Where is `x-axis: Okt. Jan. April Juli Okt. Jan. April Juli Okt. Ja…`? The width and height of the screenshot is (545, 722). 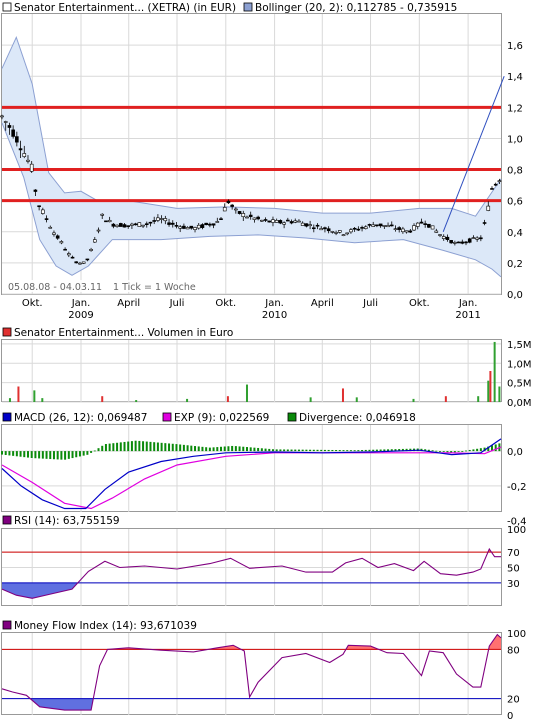
x-axis: Okt. Jan. April Juli Okt. Jan. April Juli Okt. Ja… is located at coordinates (251, 309).